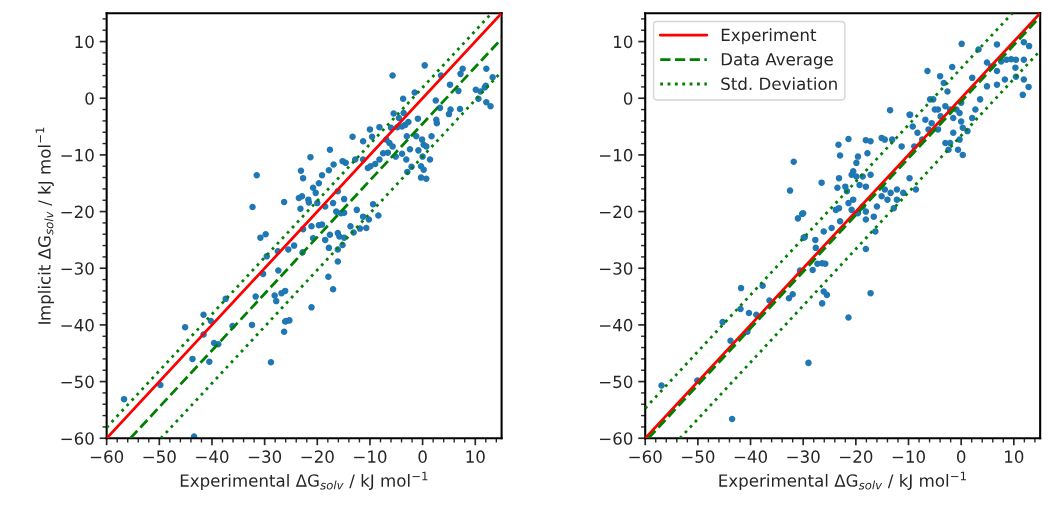 The image size is (1056, 509). What do you see at coordinates (769, 36) in the screenshot?
I see `legend-label: Experiment` at bounding box center [769, 36].